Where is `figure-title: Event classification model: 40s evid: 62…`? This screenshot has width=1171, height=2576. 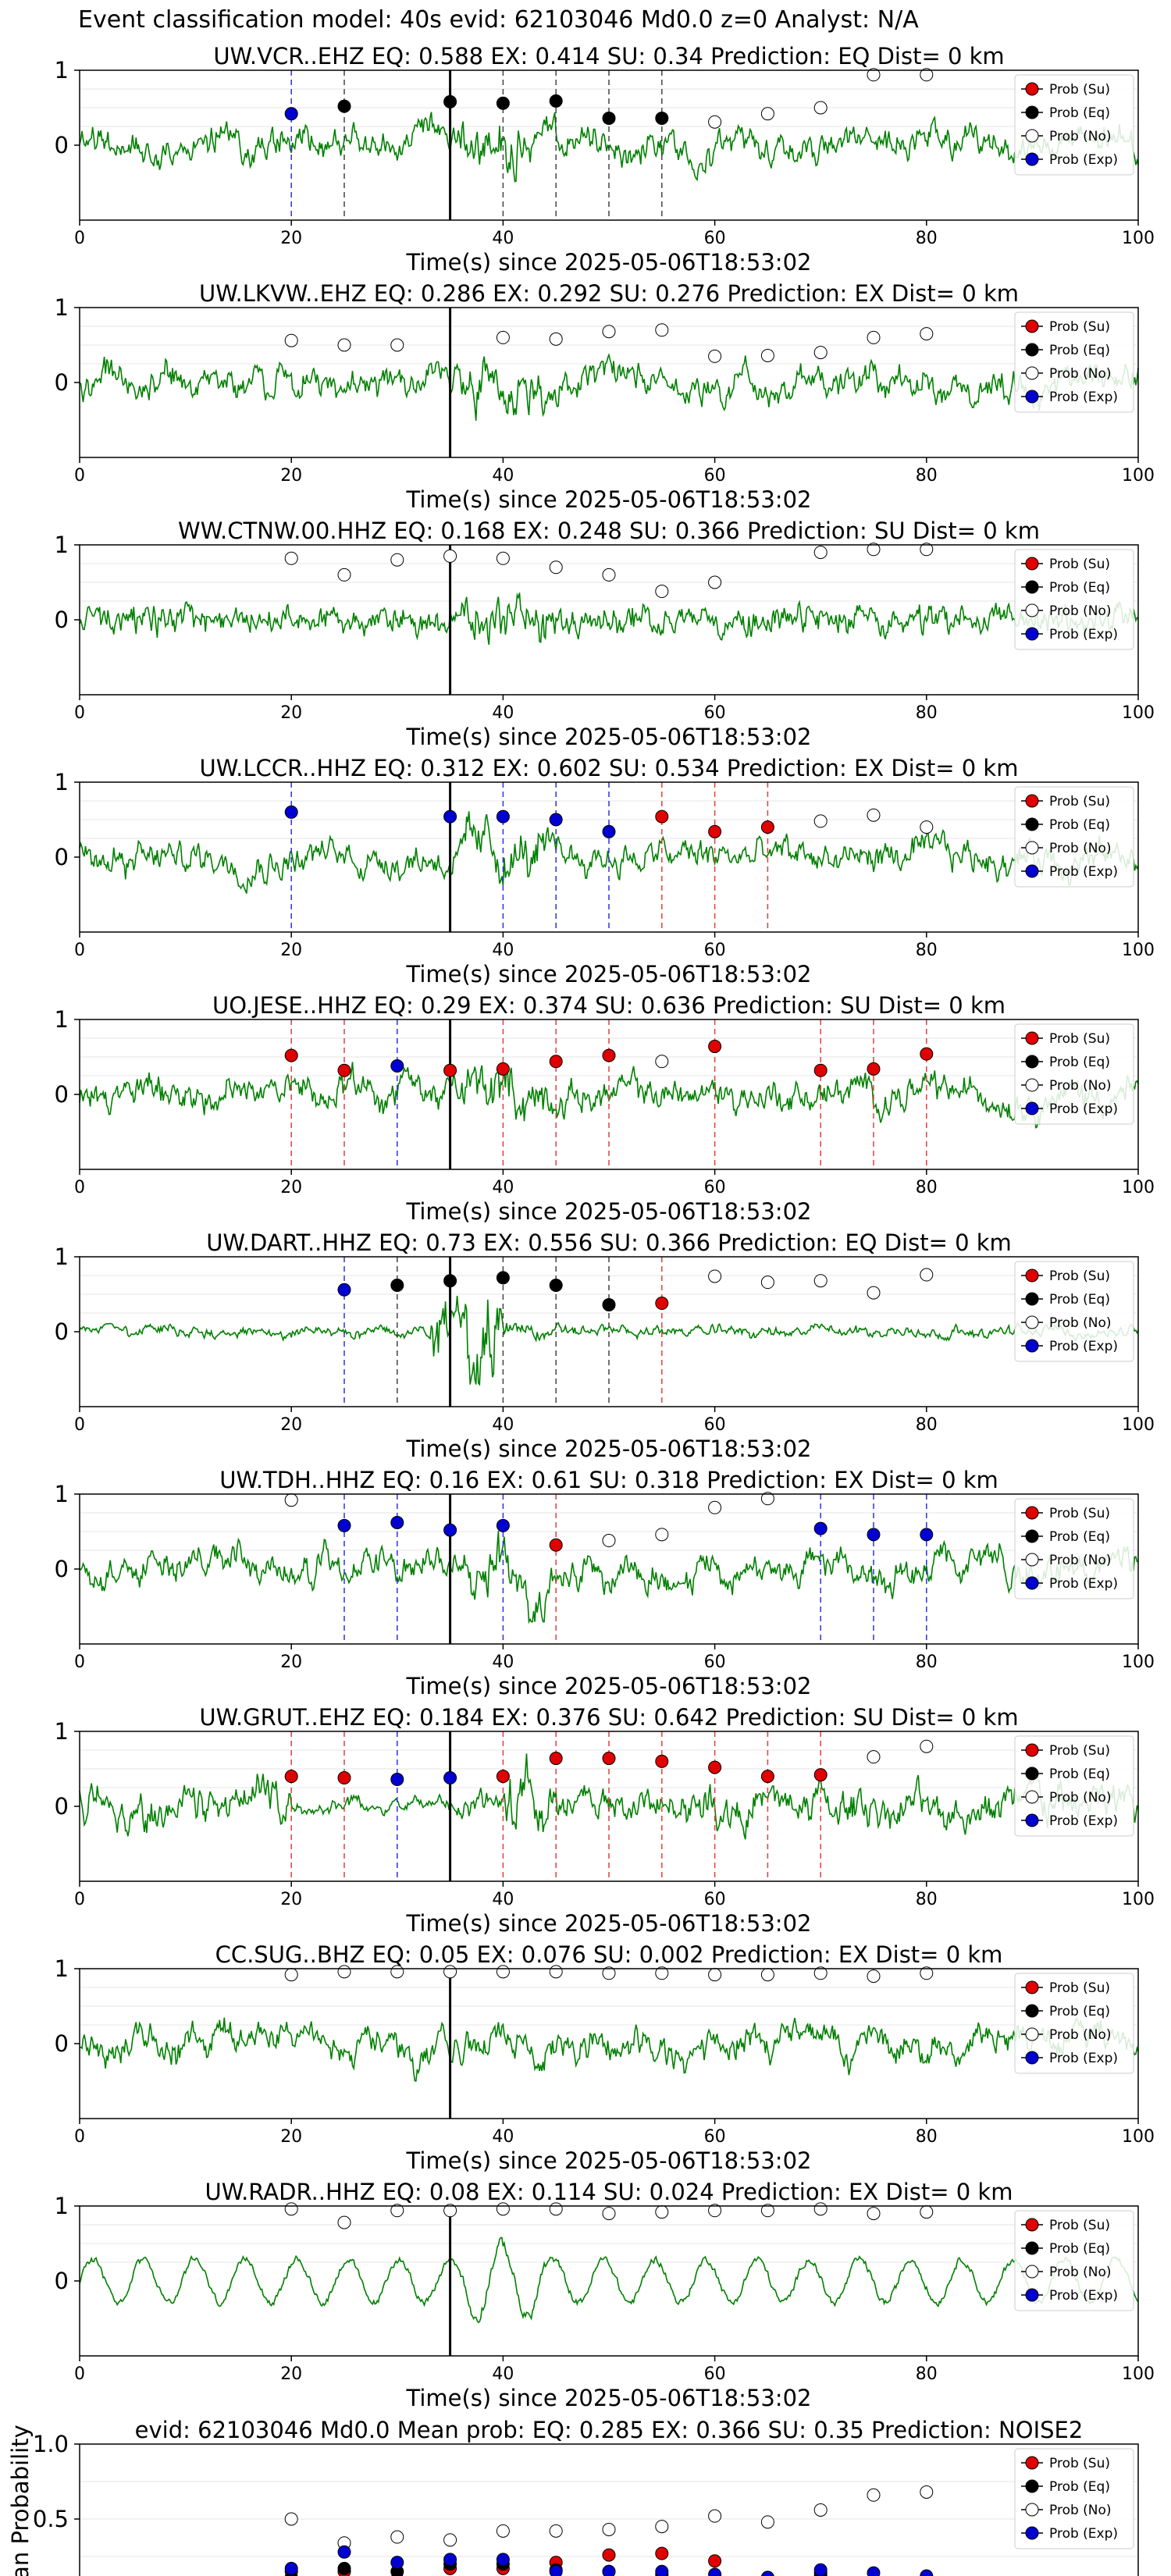 figure-title: Event classification model: 40s evid: 62… is located at coordinates (498, 20).